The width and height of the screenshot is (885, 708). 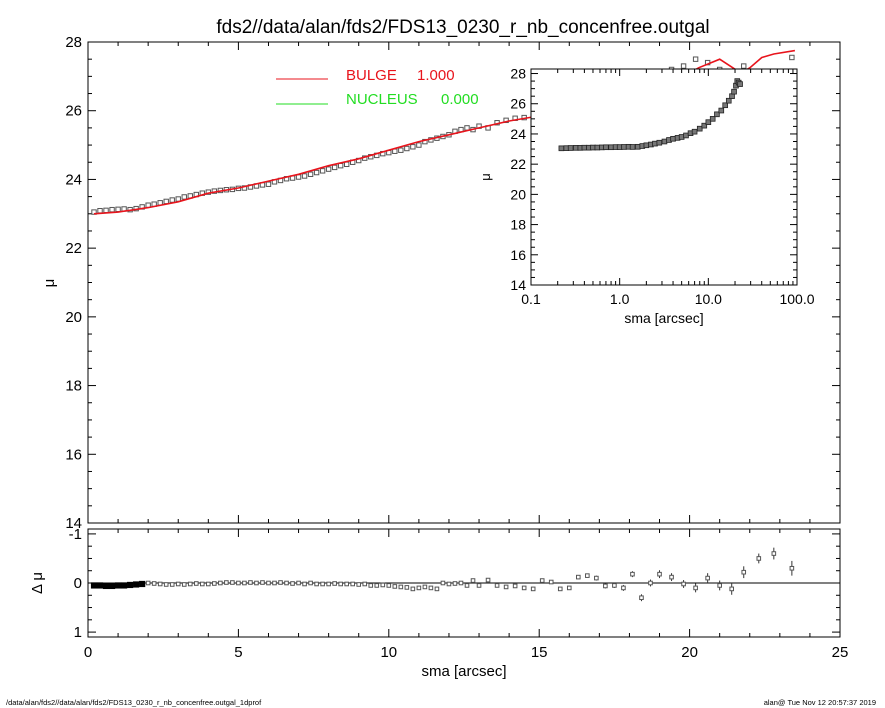 What do you see at coordinates (73, 386) in the screenshot?
I see `y-tick-label: 18` at bounding box center [73, 386].